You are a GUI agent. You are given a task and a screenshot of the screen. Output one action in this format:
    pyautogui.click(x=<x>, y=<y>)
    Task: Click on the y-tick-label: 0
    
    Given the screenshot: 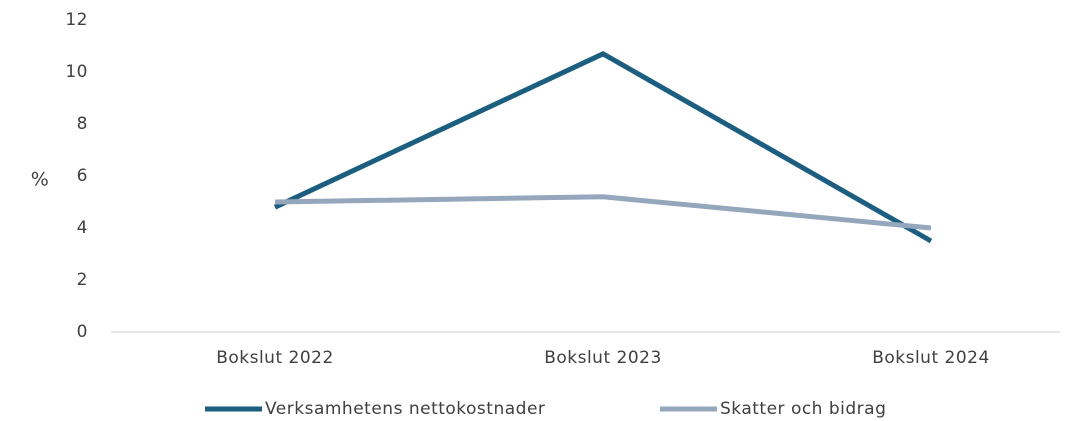 What is the action you would take?
    pyautogui.click(x=82, y=332)
    